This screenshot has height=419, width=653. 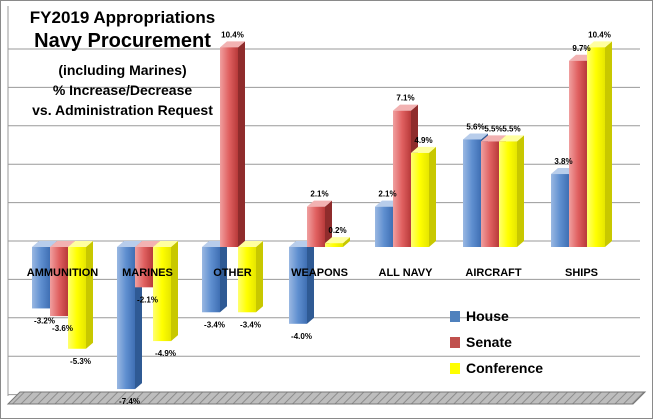 What do you see at coordinates (511, 191) in the screenshot?
I see `bar-aircraft-conference` at bounding box center [511, 191].